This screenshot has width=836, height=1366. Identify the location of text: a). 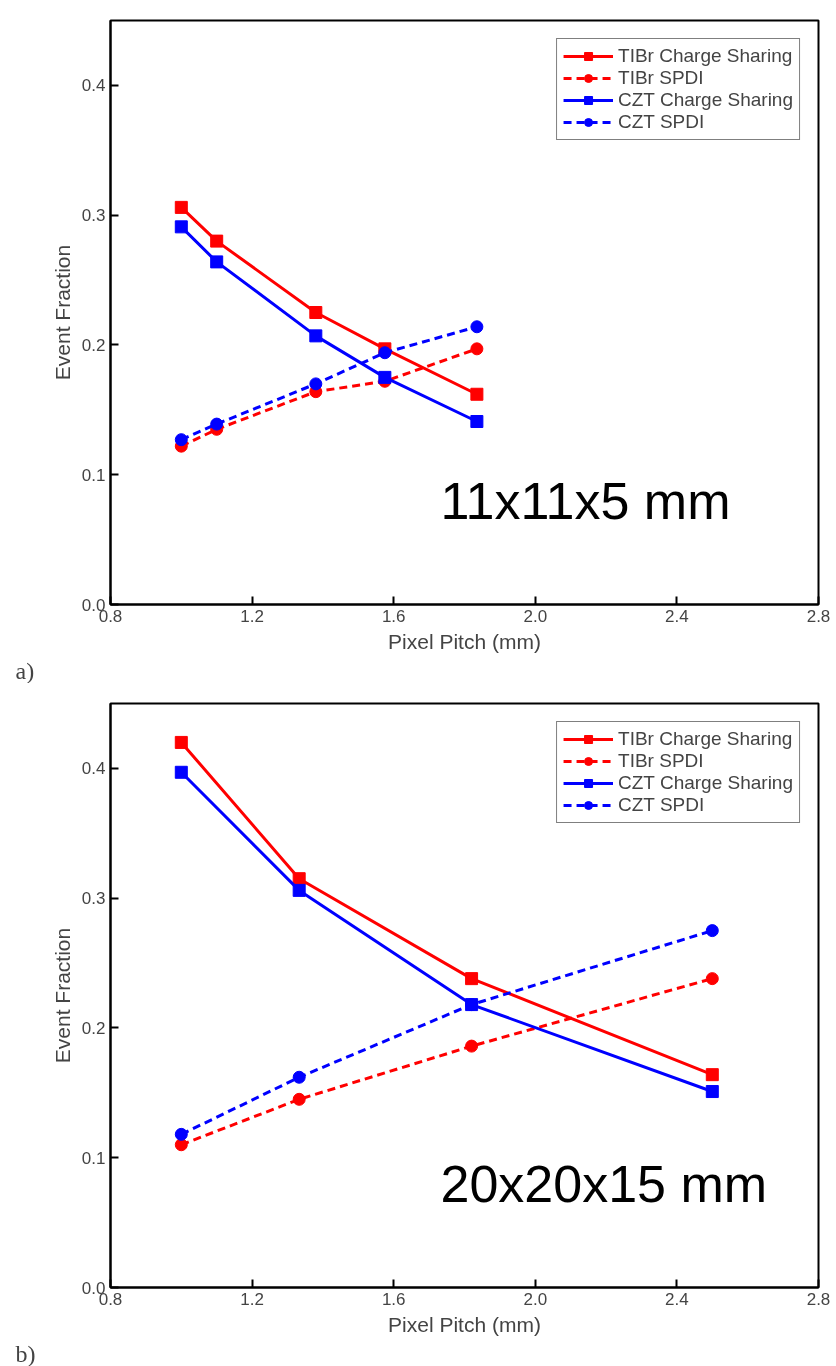
(25, 670).